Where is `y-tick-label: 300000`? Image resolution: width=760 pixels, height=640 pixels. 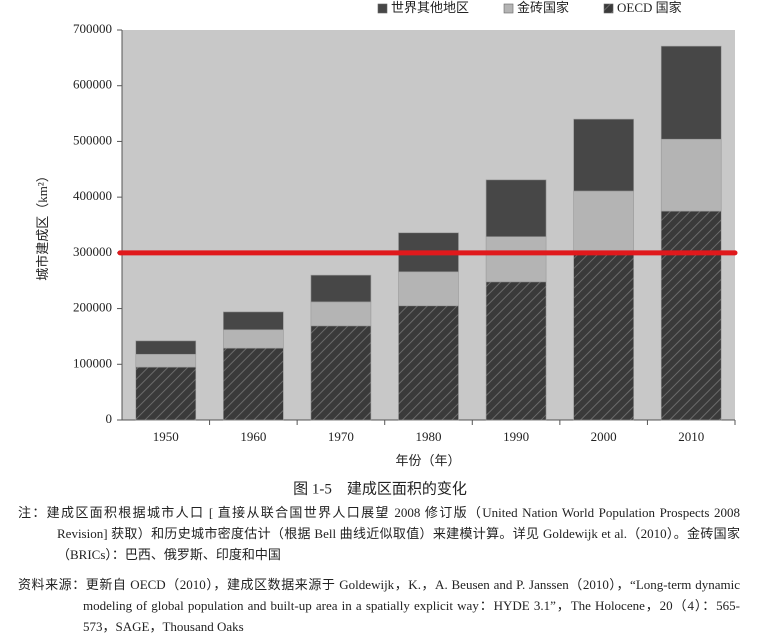
y-tick-label: 300000 is located at coordinates (92, 251).